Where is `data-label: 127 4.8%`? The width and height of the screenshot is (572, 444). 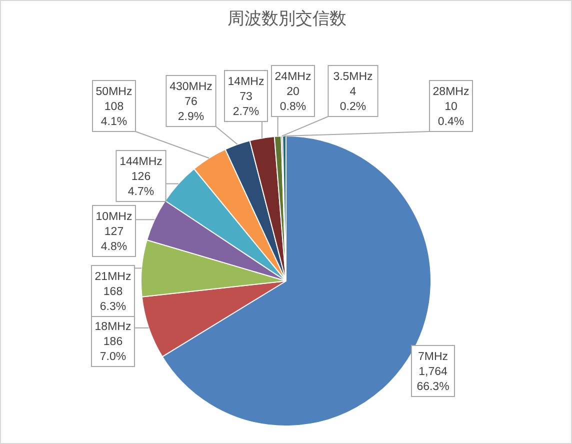
data-label: 127 4.8% is located at coordinates (114, 239).